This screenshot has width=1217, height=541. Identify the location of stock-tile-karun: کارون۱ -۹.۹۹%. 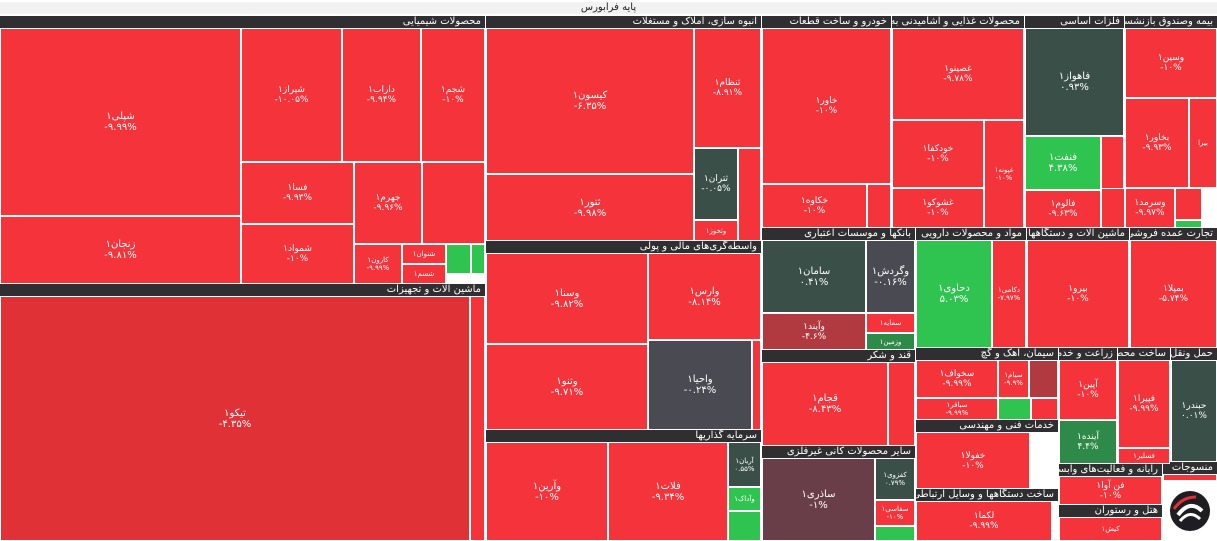
(378, 264).